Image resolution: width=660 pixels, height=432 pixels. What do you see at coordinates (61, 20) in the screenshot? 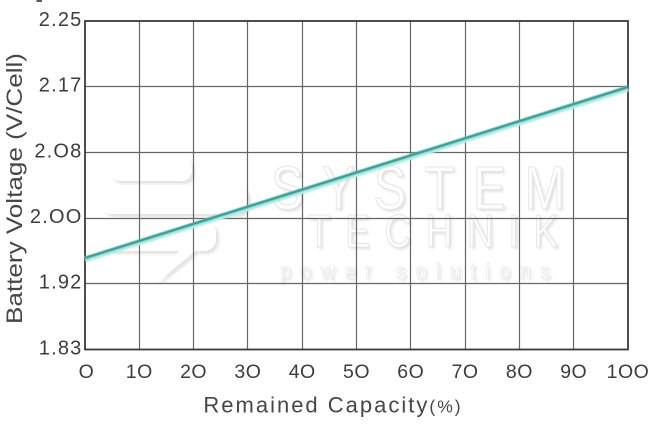
I see `svg-text: 2.25` at bounding box center [61, 20].